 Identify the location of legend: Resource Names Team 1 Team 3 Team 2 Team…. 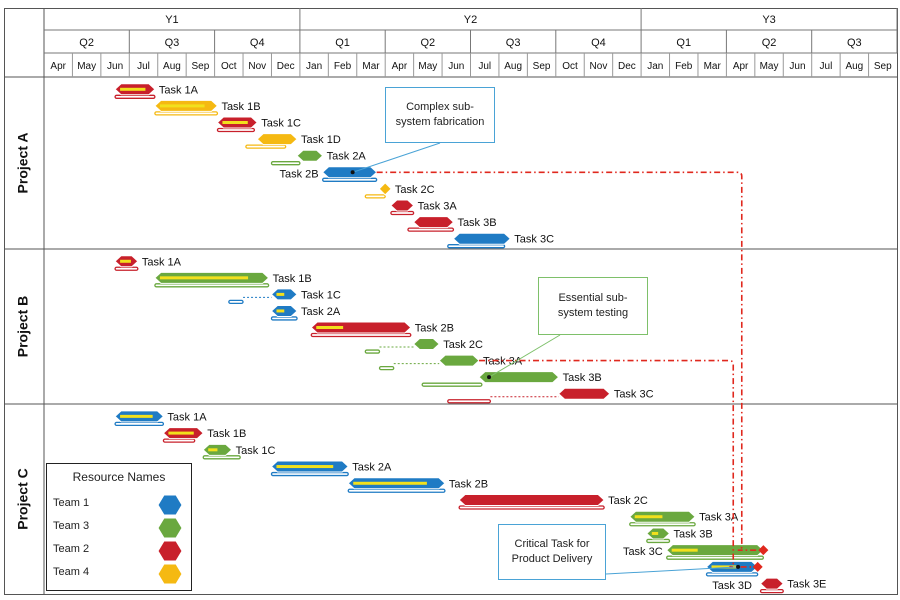
(119, 527).